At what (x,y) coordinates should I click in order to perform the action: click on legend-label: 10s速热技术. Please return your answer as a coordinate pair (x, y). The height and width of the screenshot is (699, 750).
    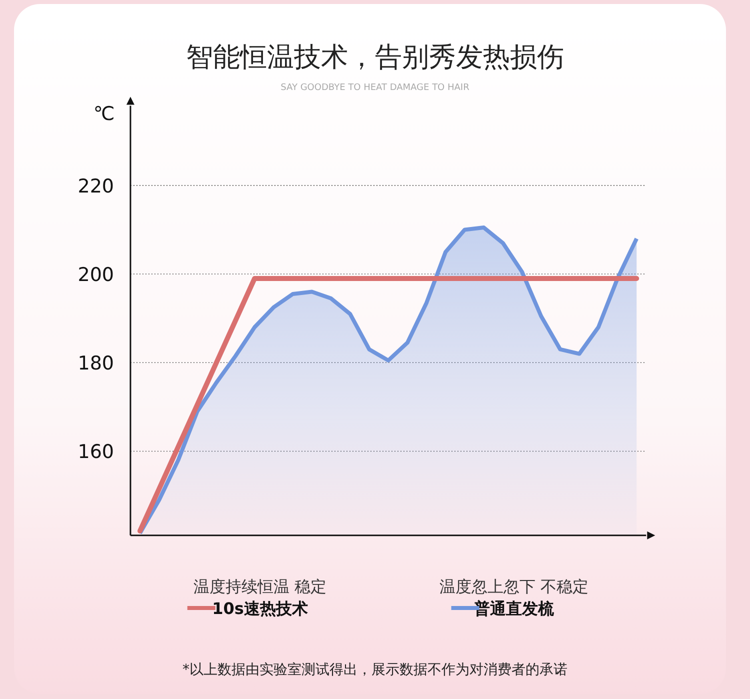
    Looking at the image, I should click on (260, 608).